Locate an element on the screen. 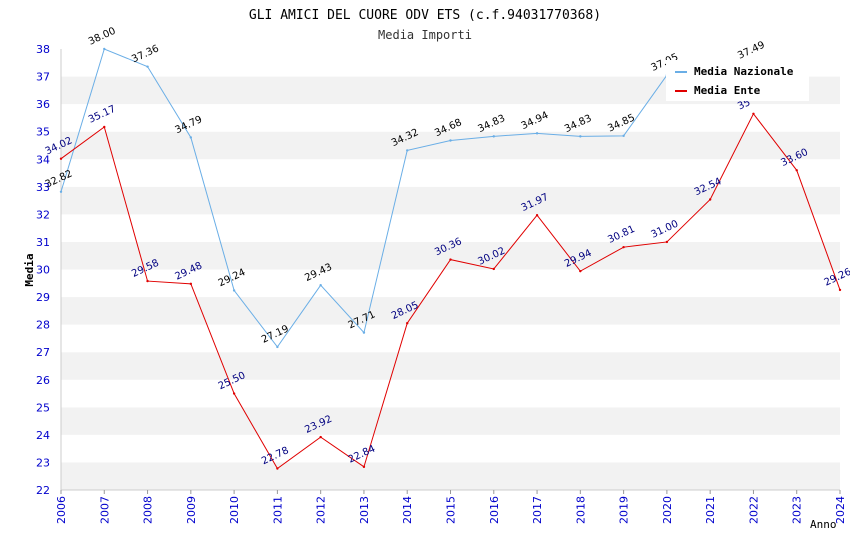  data-label-media-nazionale: 38.00 is located at coordinates (102, 37).